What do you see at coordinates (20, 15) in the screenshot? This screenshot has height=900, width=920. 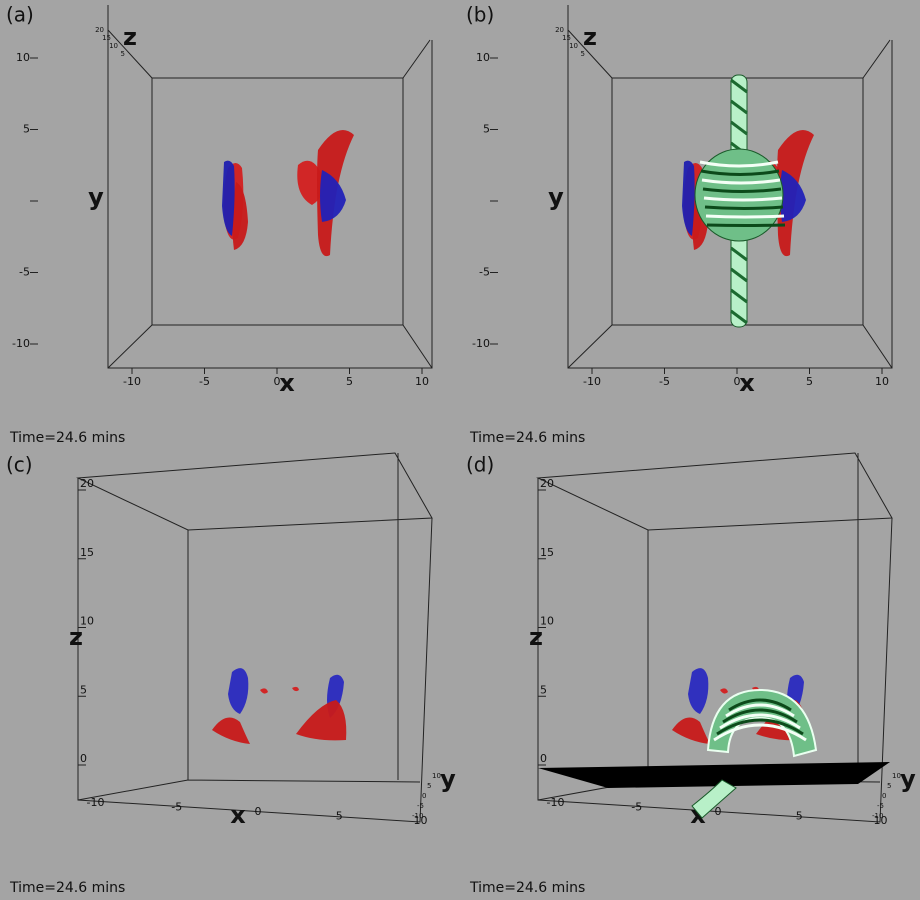 I see `panel-label: (a)` at bounding box center [20, 15].